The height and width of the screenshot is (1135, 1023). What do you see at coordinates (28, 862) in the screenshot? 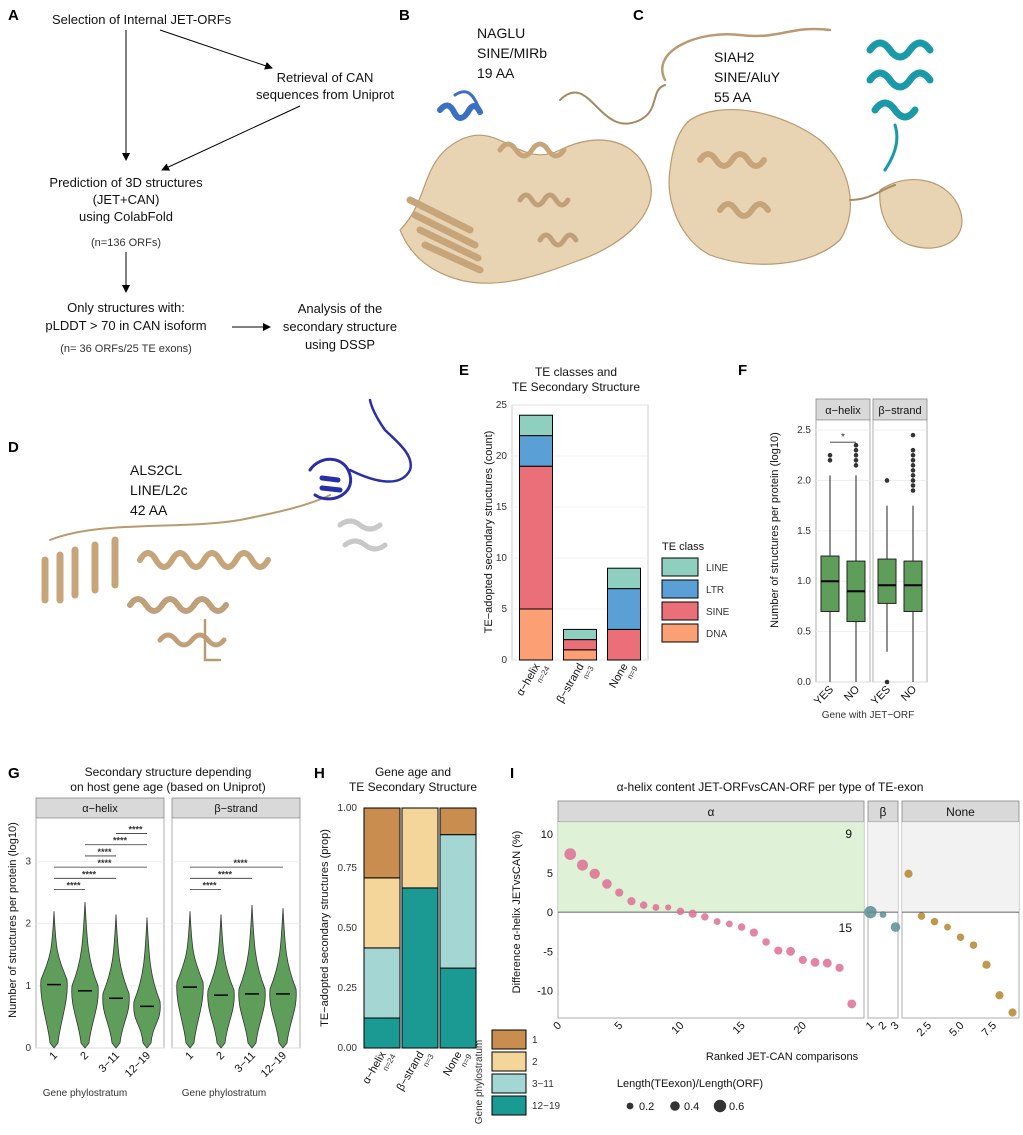
I see `chart-g-y-tick: 3` at bounding box center [28, 862].